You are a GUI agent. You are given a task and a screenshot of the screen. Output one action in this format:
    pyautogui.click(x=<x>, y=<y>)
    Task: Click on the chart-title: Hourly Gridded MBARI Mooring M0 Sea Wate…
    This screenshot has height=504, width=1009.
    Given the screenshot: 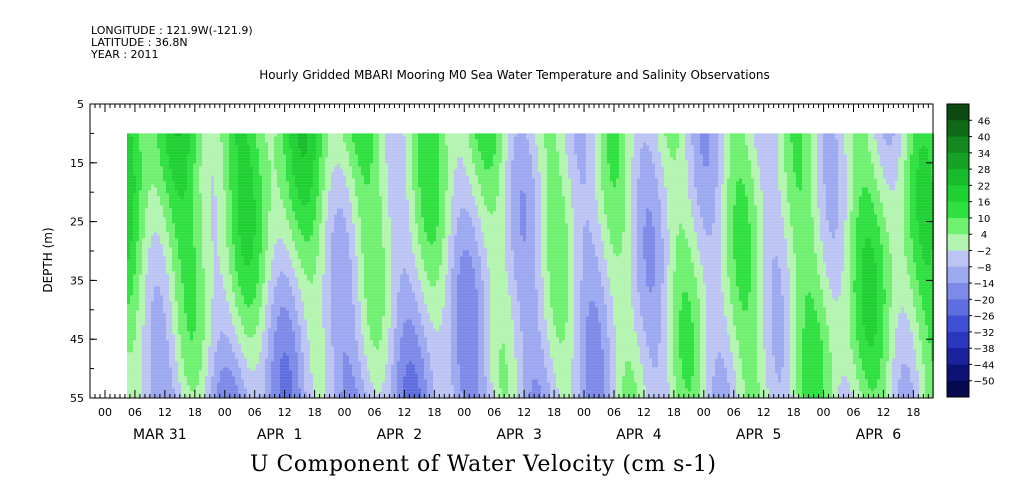 What is the action you would take?
    pyautogui.click(x=504, y=75)
    